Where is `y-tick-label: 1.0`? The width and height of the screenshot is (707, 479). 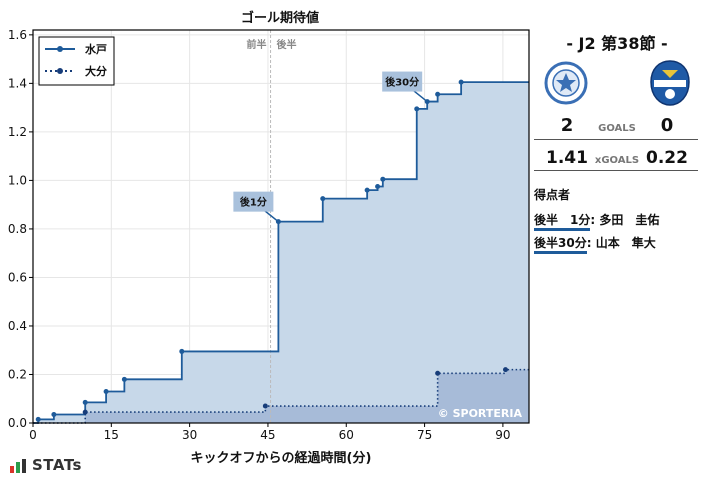
y-tick-label: 1.0 is located at coordinates (17, 180).